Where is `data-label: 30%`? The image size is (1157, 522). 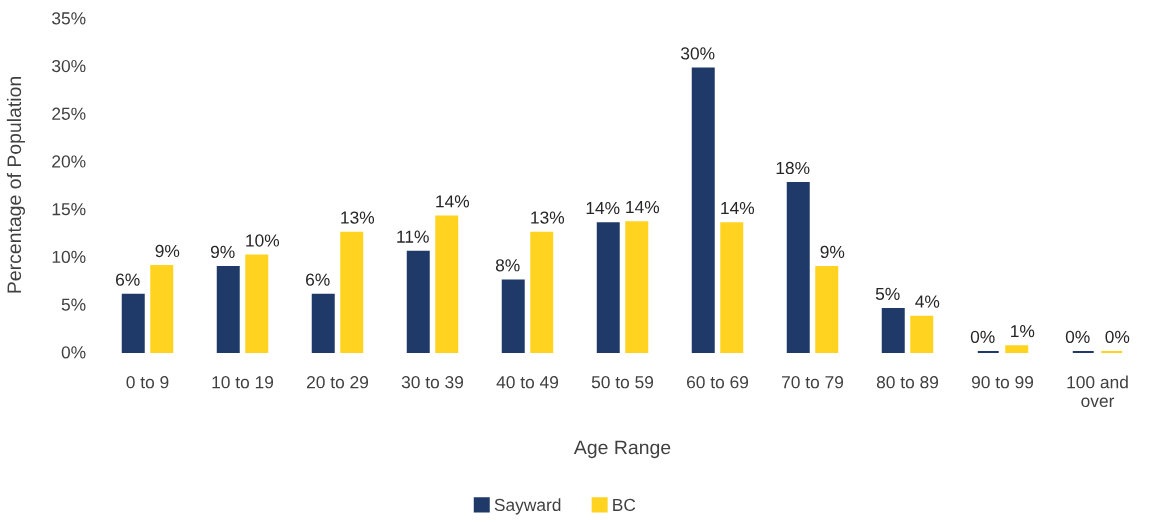 data-label: 30% is located at coordinates (697, 53).